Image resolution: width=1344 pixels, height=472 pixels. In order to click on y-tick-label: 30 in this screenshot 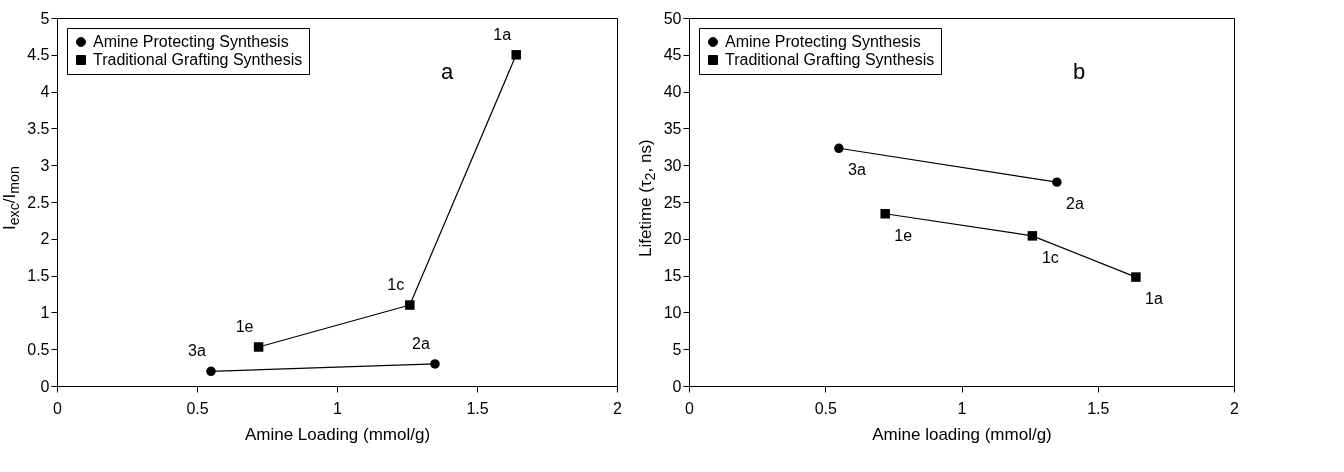, I will do `click(672, 165)`.